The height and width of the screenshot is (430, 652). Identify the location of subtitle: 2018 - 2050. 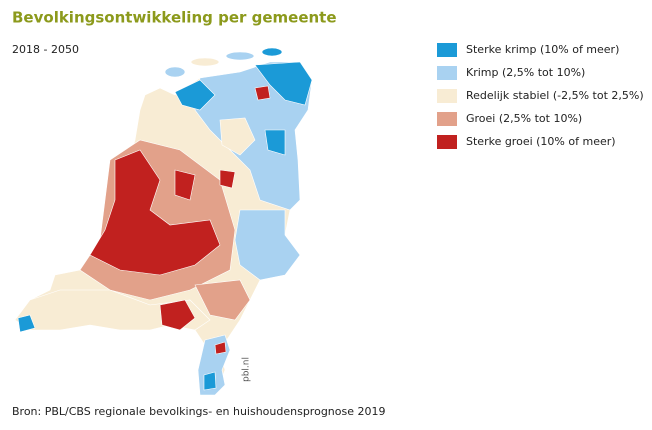
(45, 49).